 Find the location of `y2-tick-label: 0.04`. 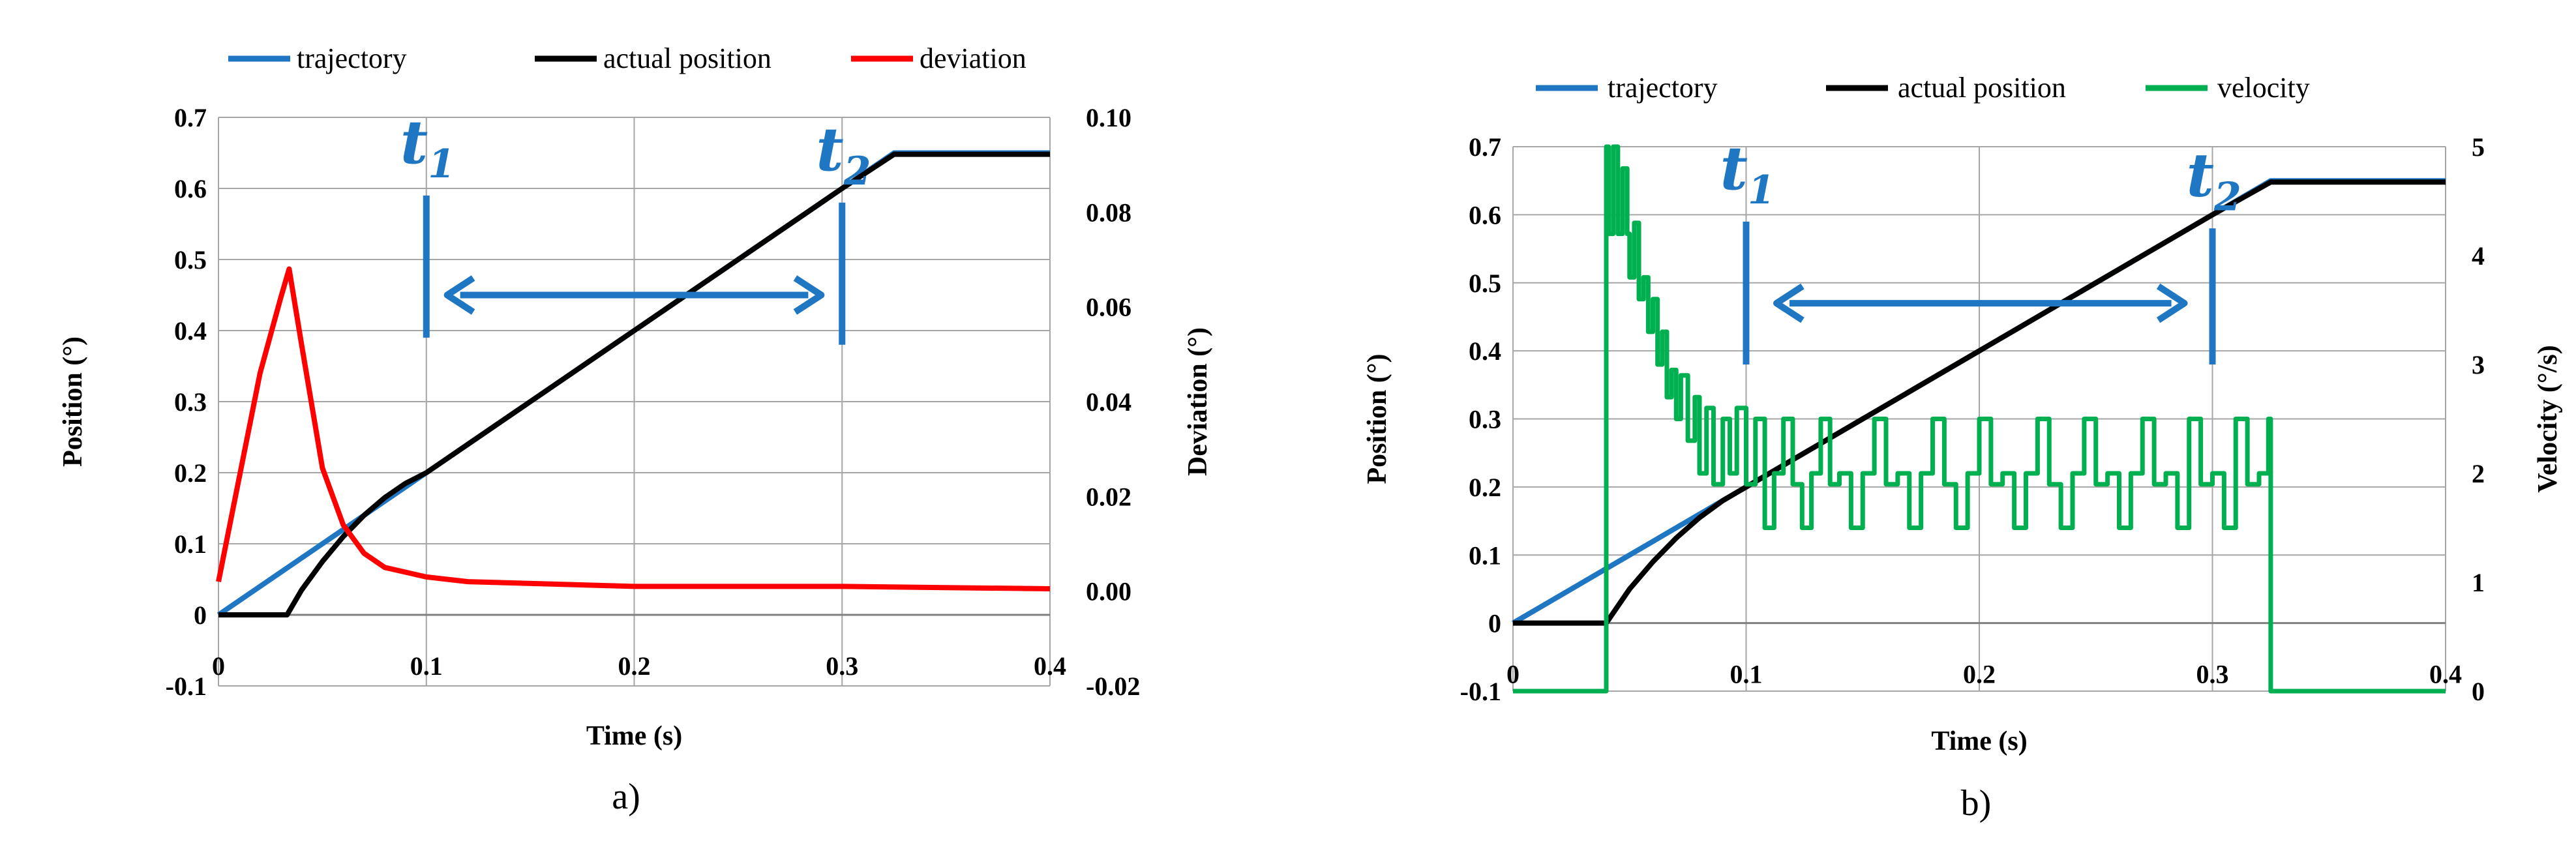

y2-tick-label: 0.04 is located at coordinates (1108, 402).